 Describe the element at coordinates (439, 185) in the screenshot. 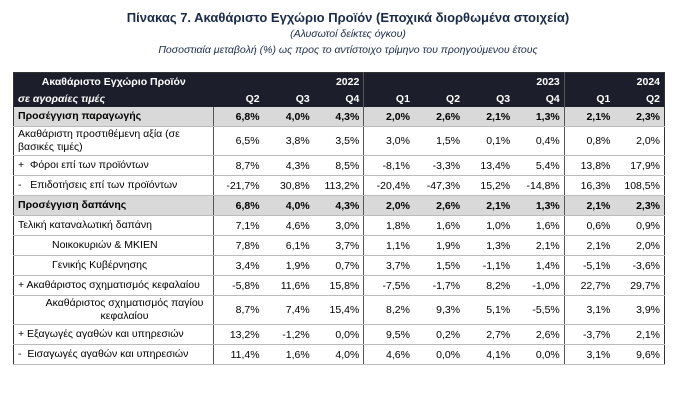

I see `cell-value: -47,3%` at that location.